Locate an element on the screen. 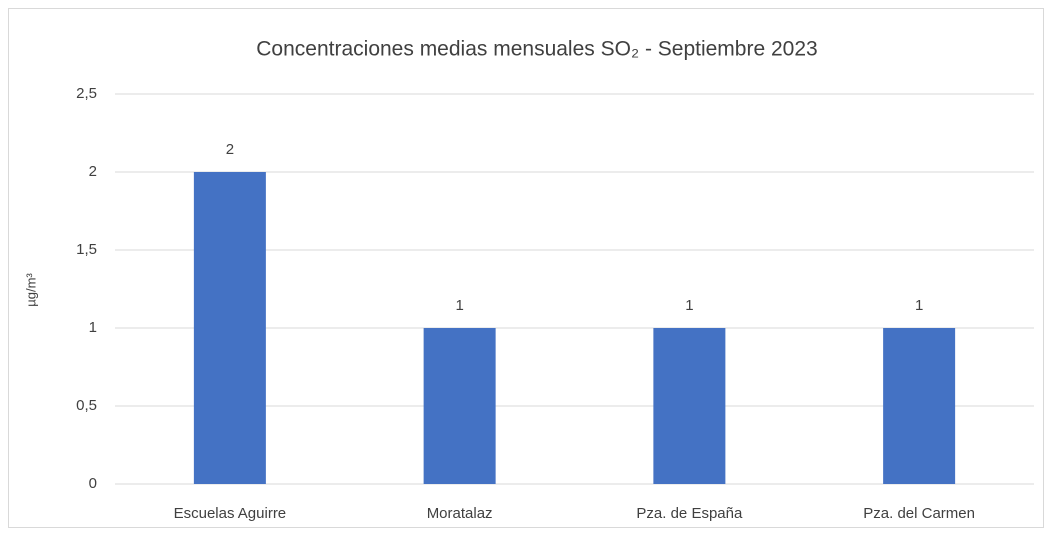  y-tick-label: 1,5 is located at coordinates (86, 249).